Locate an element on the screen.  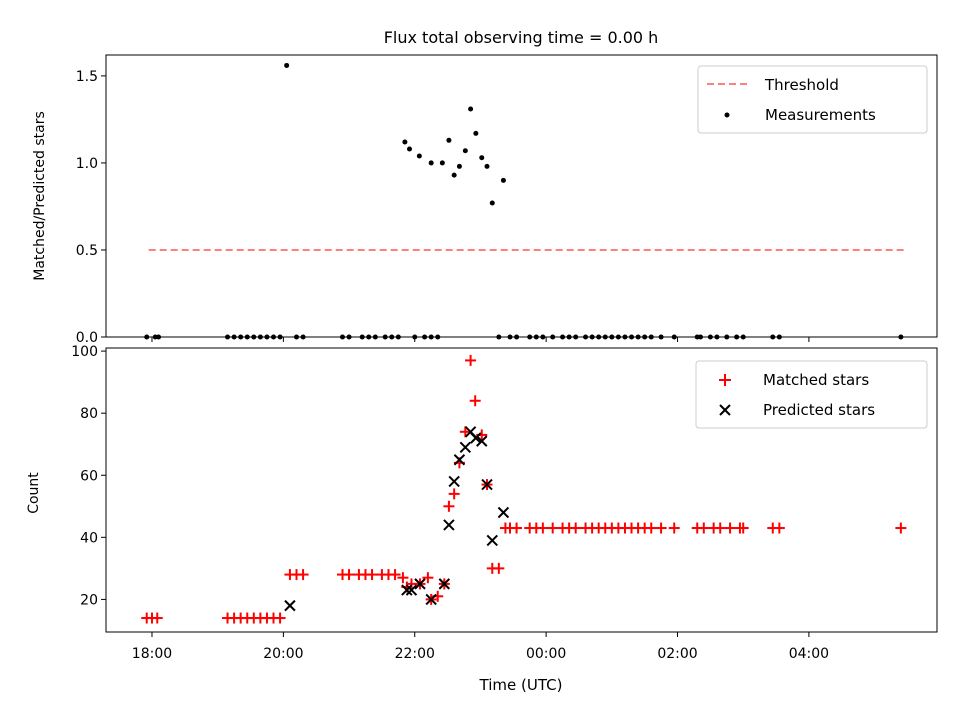
bottom-y-tick-label: 20 is located at coordinates (89, 600).